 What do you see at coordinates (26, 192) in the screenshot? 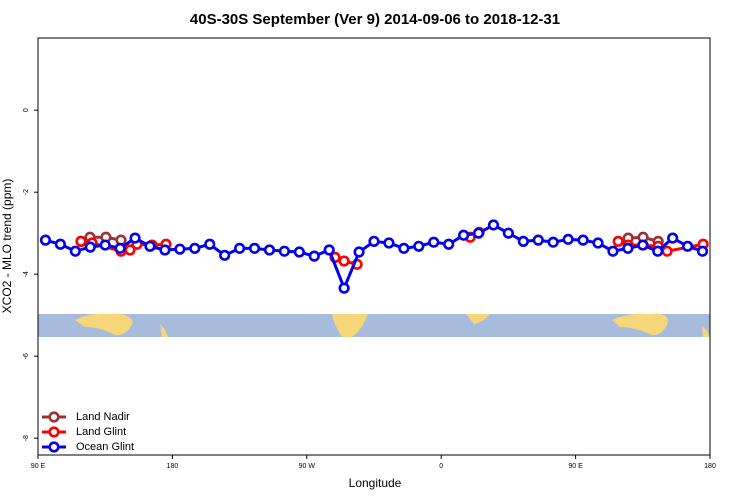
I see `y-tick-label: -2` at bounding box center [26, 192].